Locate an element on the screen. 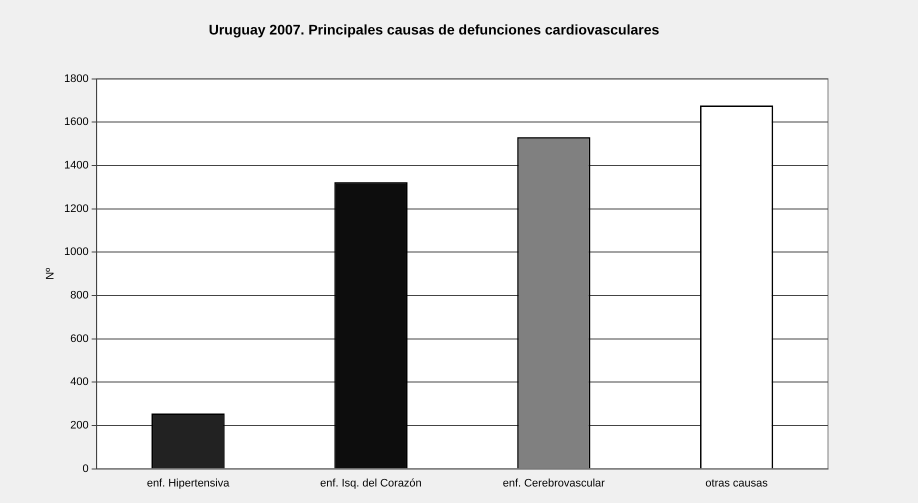  x-tick-label: enf. Hipertensiva is located at coordinates (188, 483).